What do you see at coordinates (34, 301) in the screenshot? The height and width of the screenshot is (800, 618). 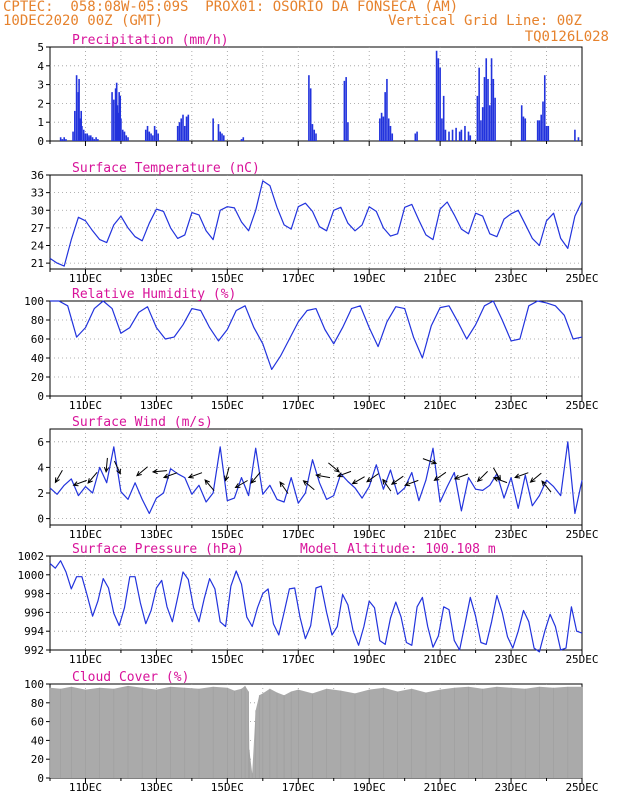 I see `y-tick-label: 100` at bounding box center [34, 301].